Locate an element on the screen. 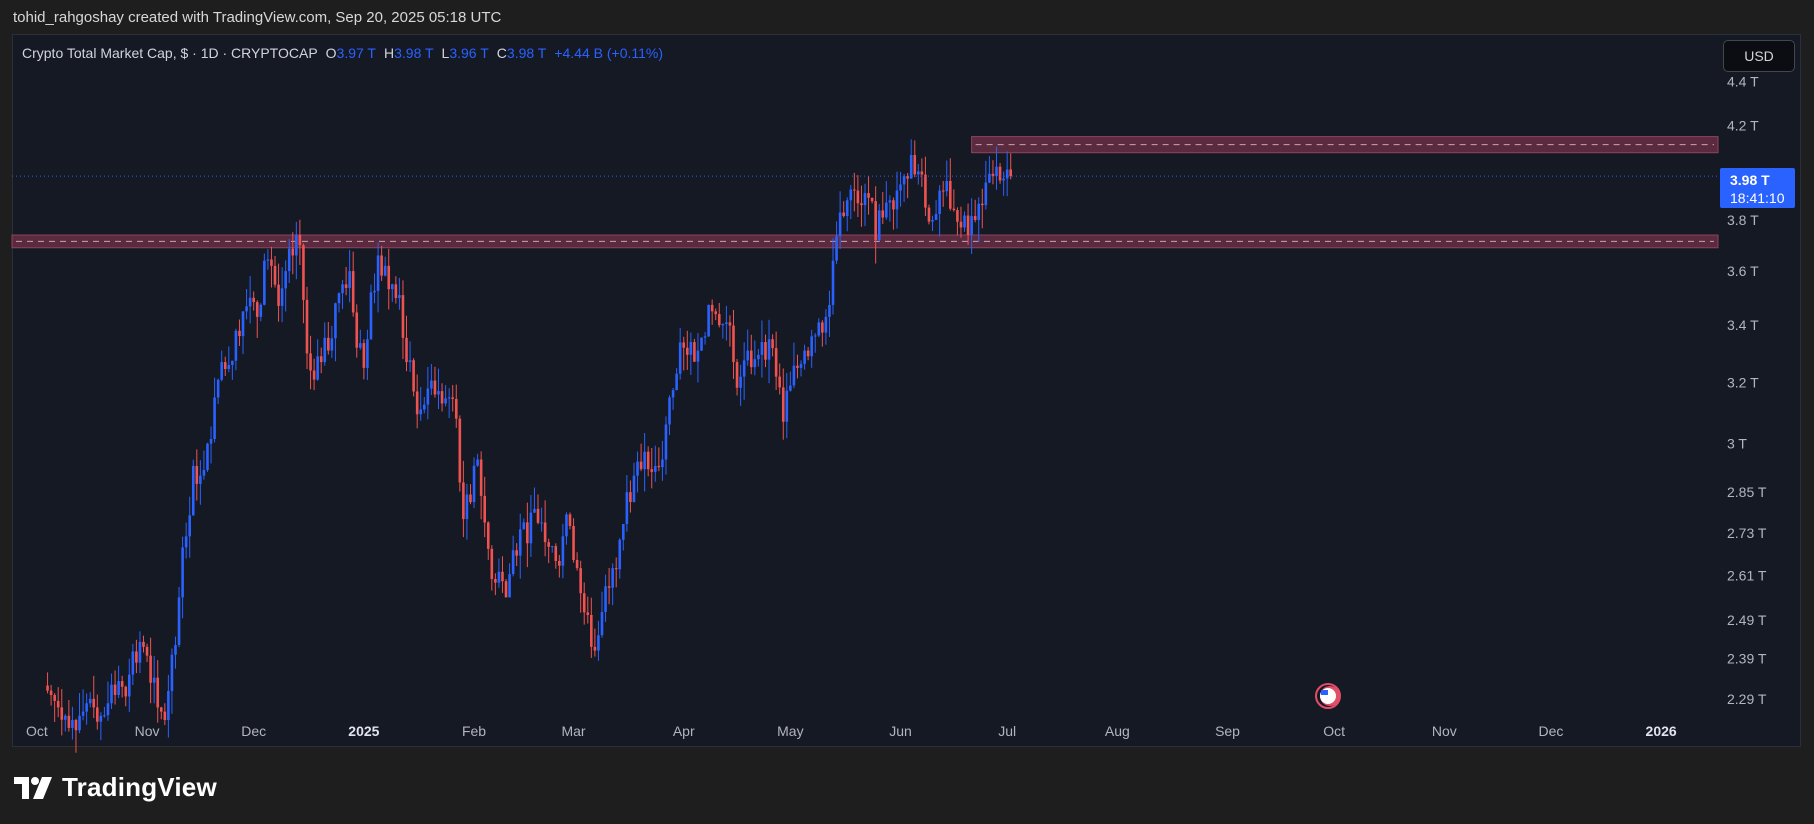 Image resolution: width=1814 pixels, height=824 pixels. event-marker is located at coordinates (1328, 696).